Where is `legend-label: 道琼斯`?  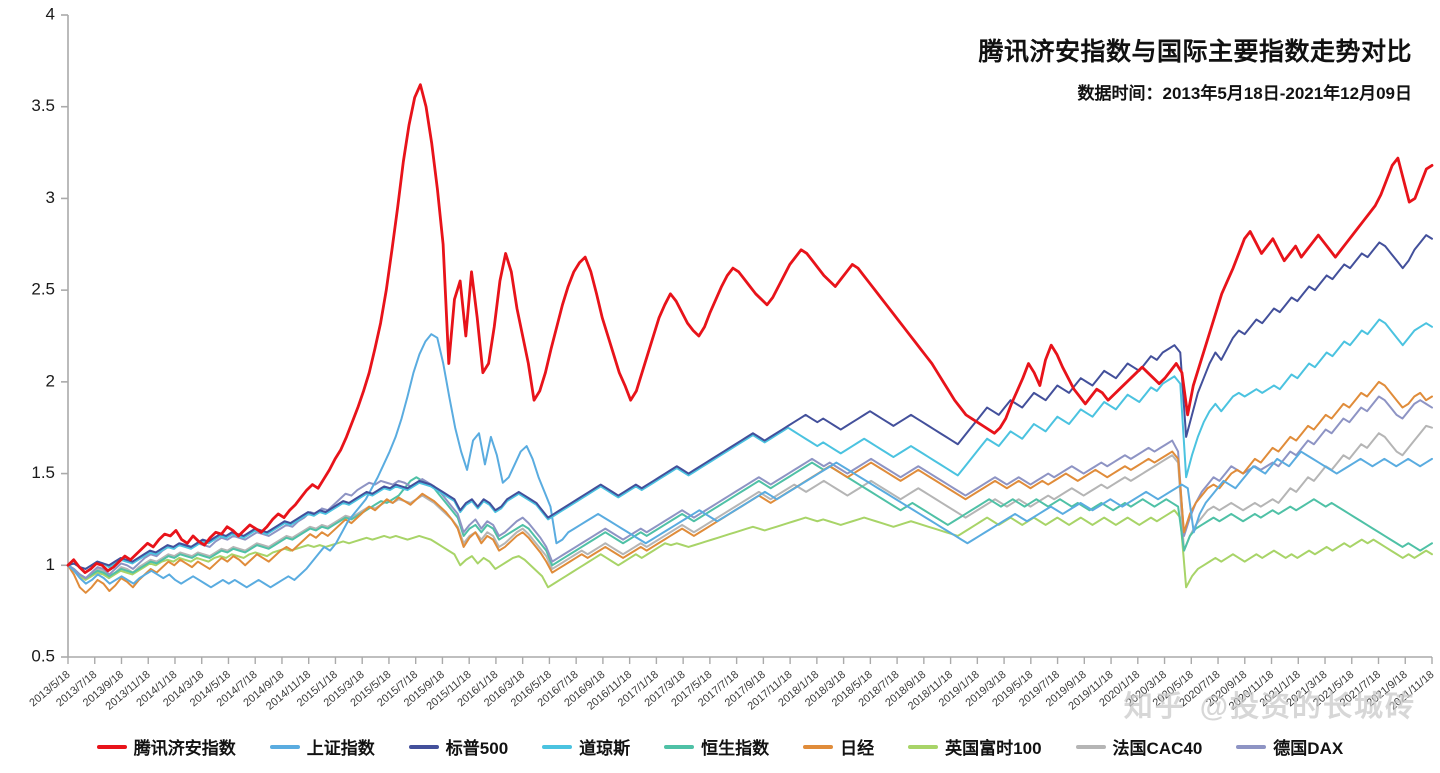
legend-label: 道琼斯 is located at coordinates (605, 748).